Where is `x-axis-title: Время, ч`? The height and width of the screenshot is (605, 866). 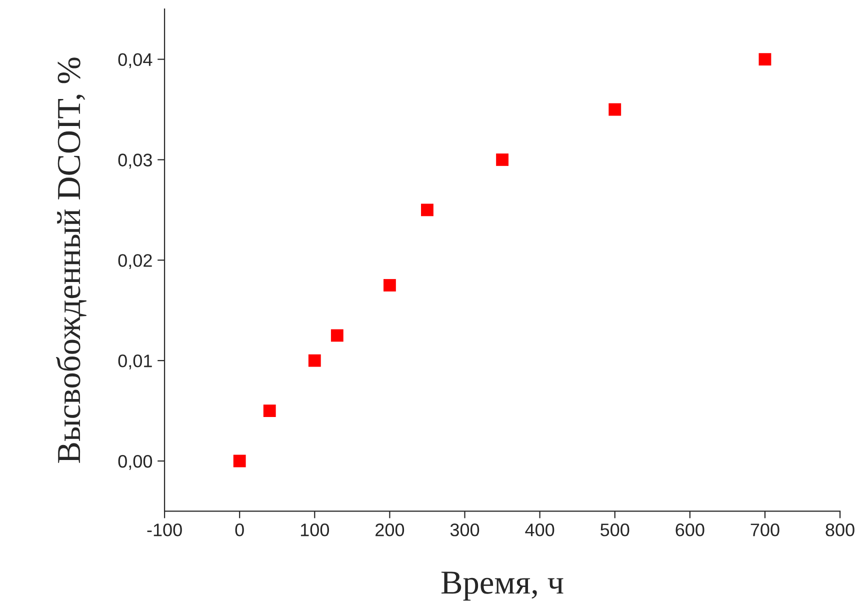
x-axis-title: Время, ч is located at coordinates (502, 586).